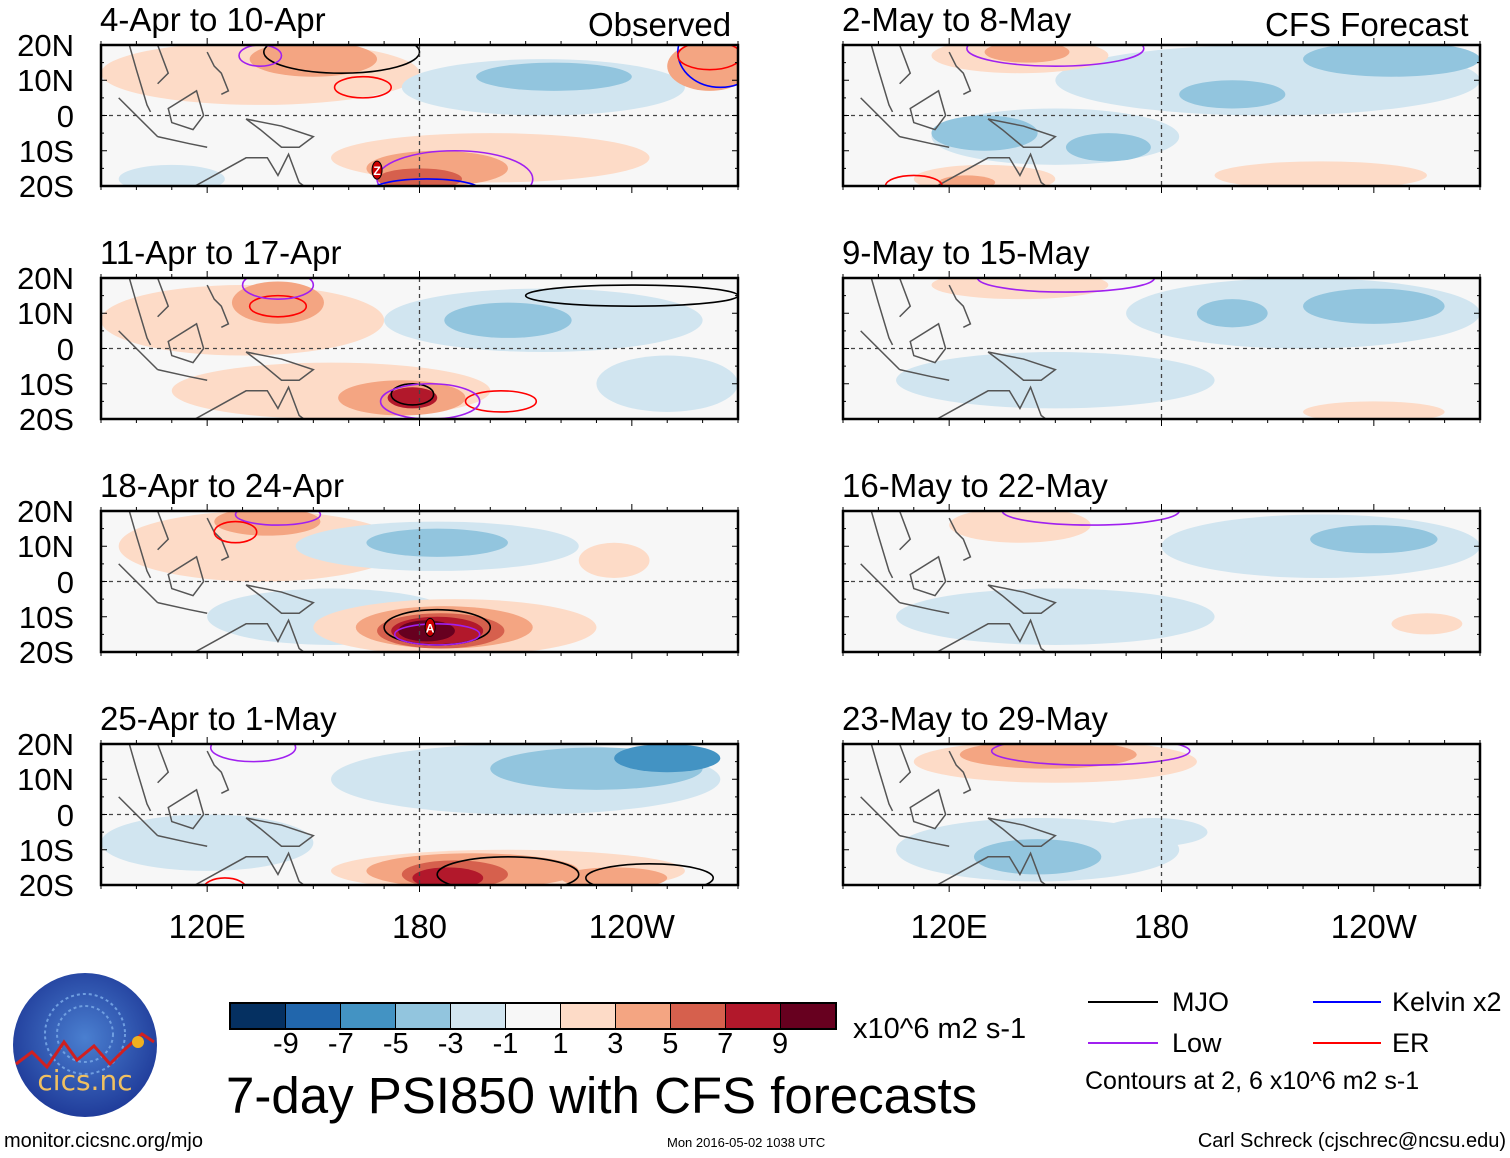  Describe the element at coordinates (1197, 1043) in the screenshot. I see `legend-low-label: Low` at that location.